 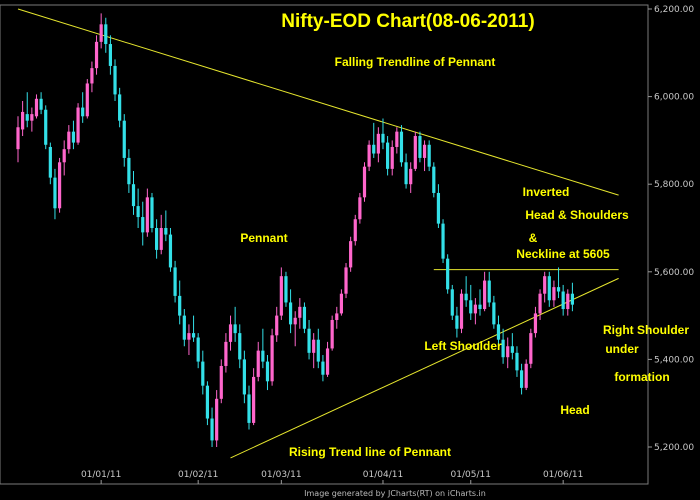 I want to click on y-tick-label: 5,600.00, so click(x=674, y=273).